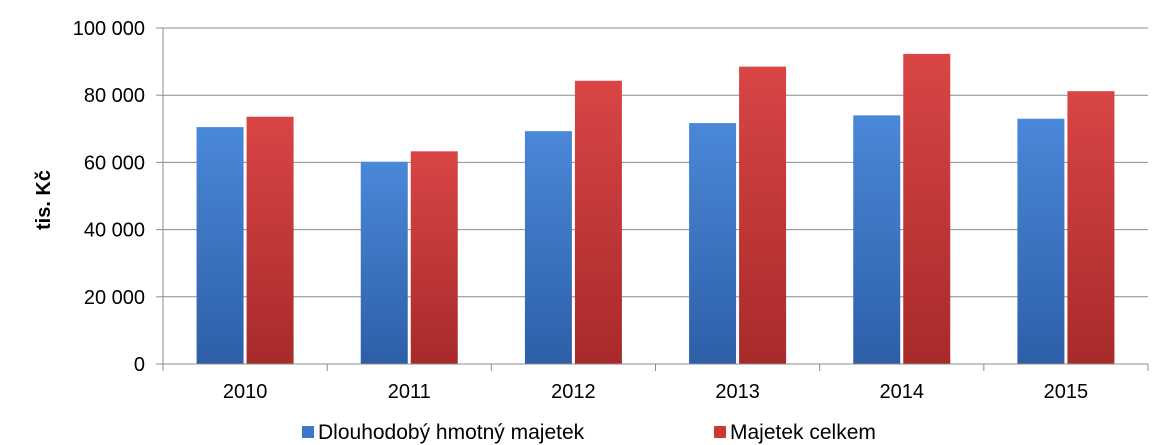  I want to click on bar-dlouhodoby-hmotny-majetek-2010, so click(220, 246).